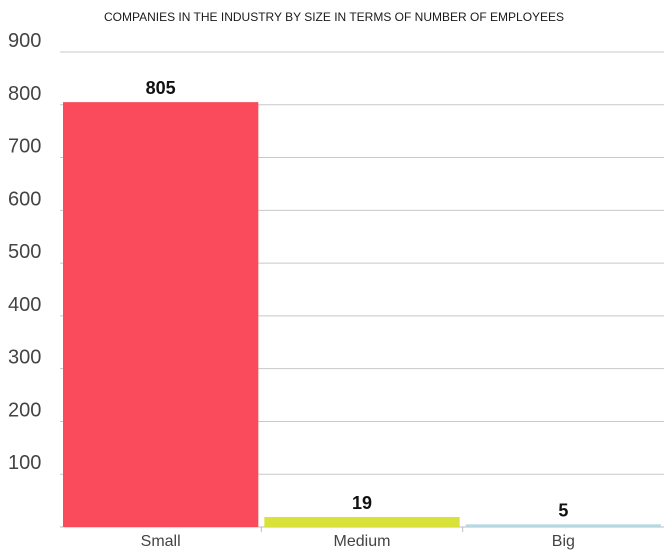 The width and height of the screenshot is (668, 555). What do you see at coordinates (24, 199) in the screenshot?
I see `y-tick-label: 600` at bounding box center [24, 199].